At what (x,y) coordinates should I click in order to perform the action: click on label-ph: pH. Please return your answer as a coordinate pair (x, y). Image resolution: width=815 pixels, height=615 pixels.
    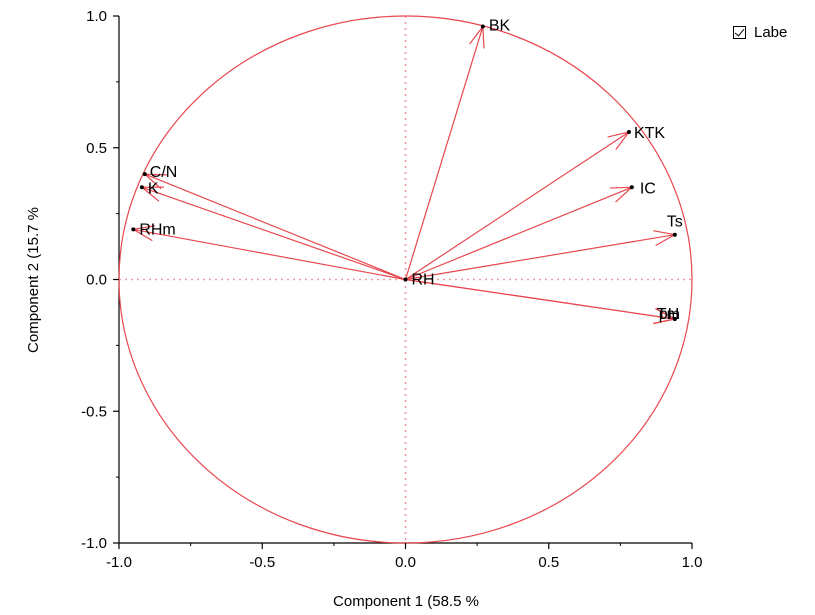
    Looking at the image, I should click on (669, 314).